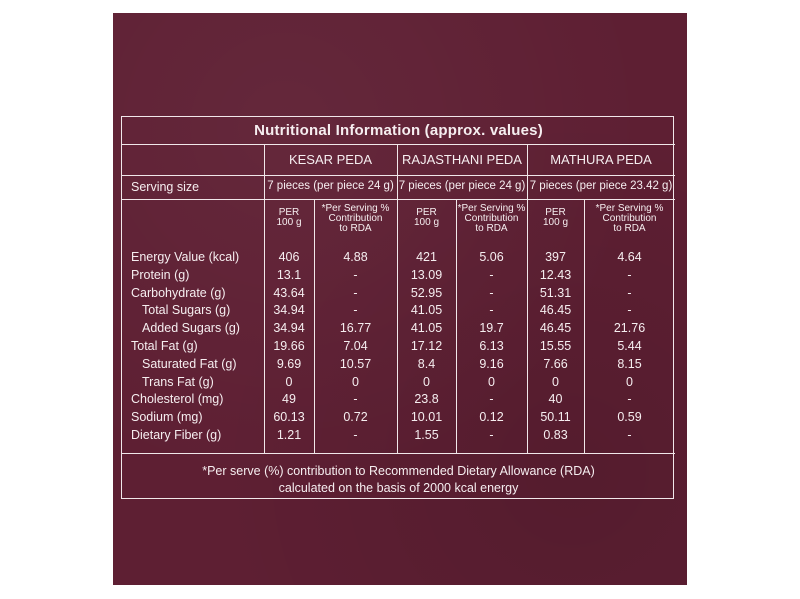  What do you see at coordinates (189, 363) in the screenshot?
I see `nutrient-label: Saturated Fat (g)` at bounding box center [189, 363].